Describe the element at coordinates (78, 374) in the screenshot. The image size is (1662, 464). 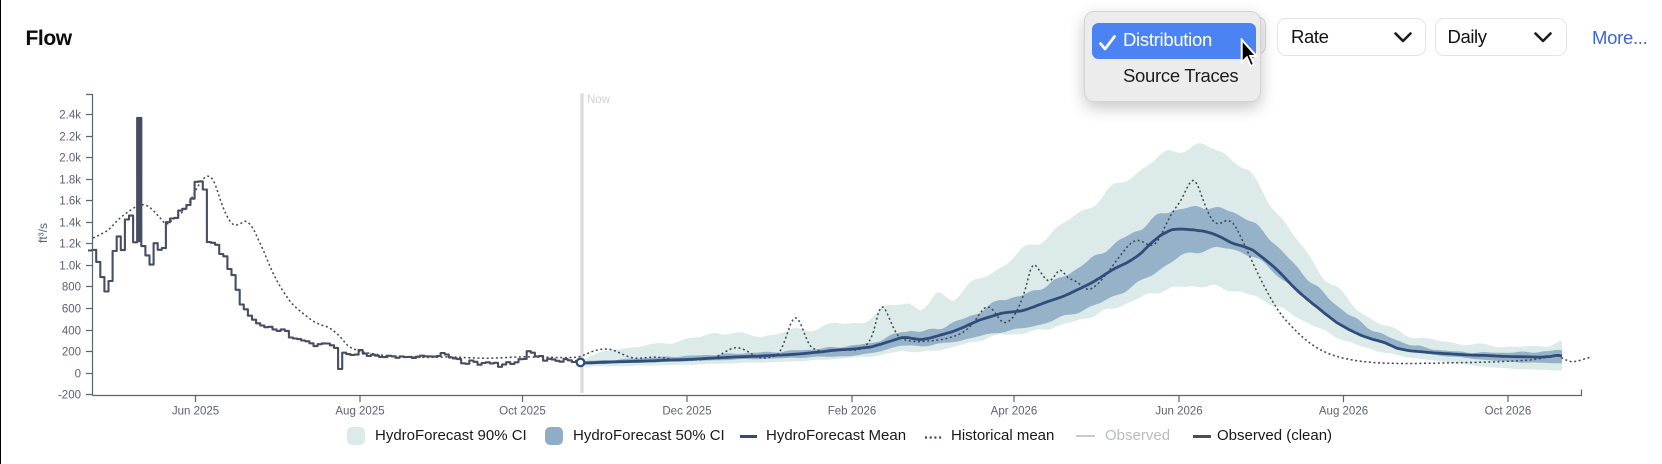
I see `svg-text: 0` at that location.